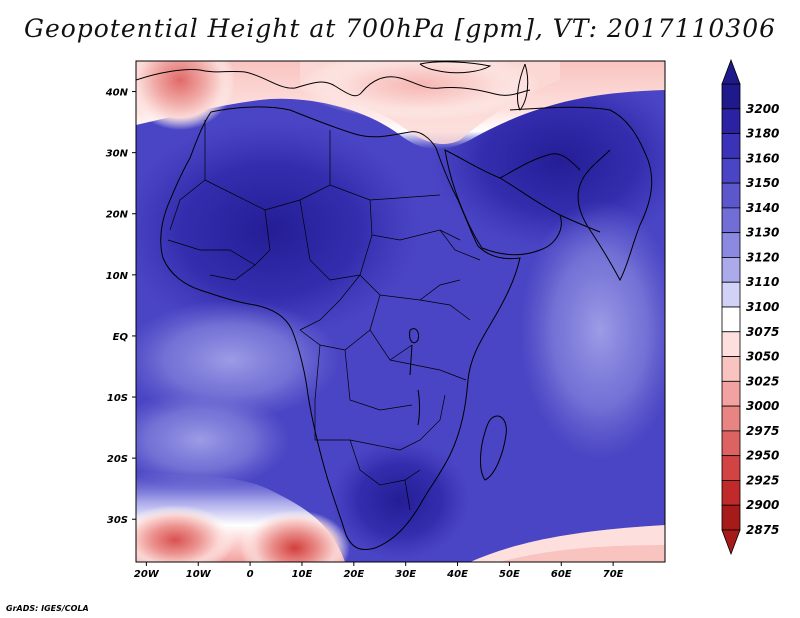  What do you see at coordinates (561, 574) in the screenshot?
I see `lon-label: 60E` at bounding box center [561, 574].